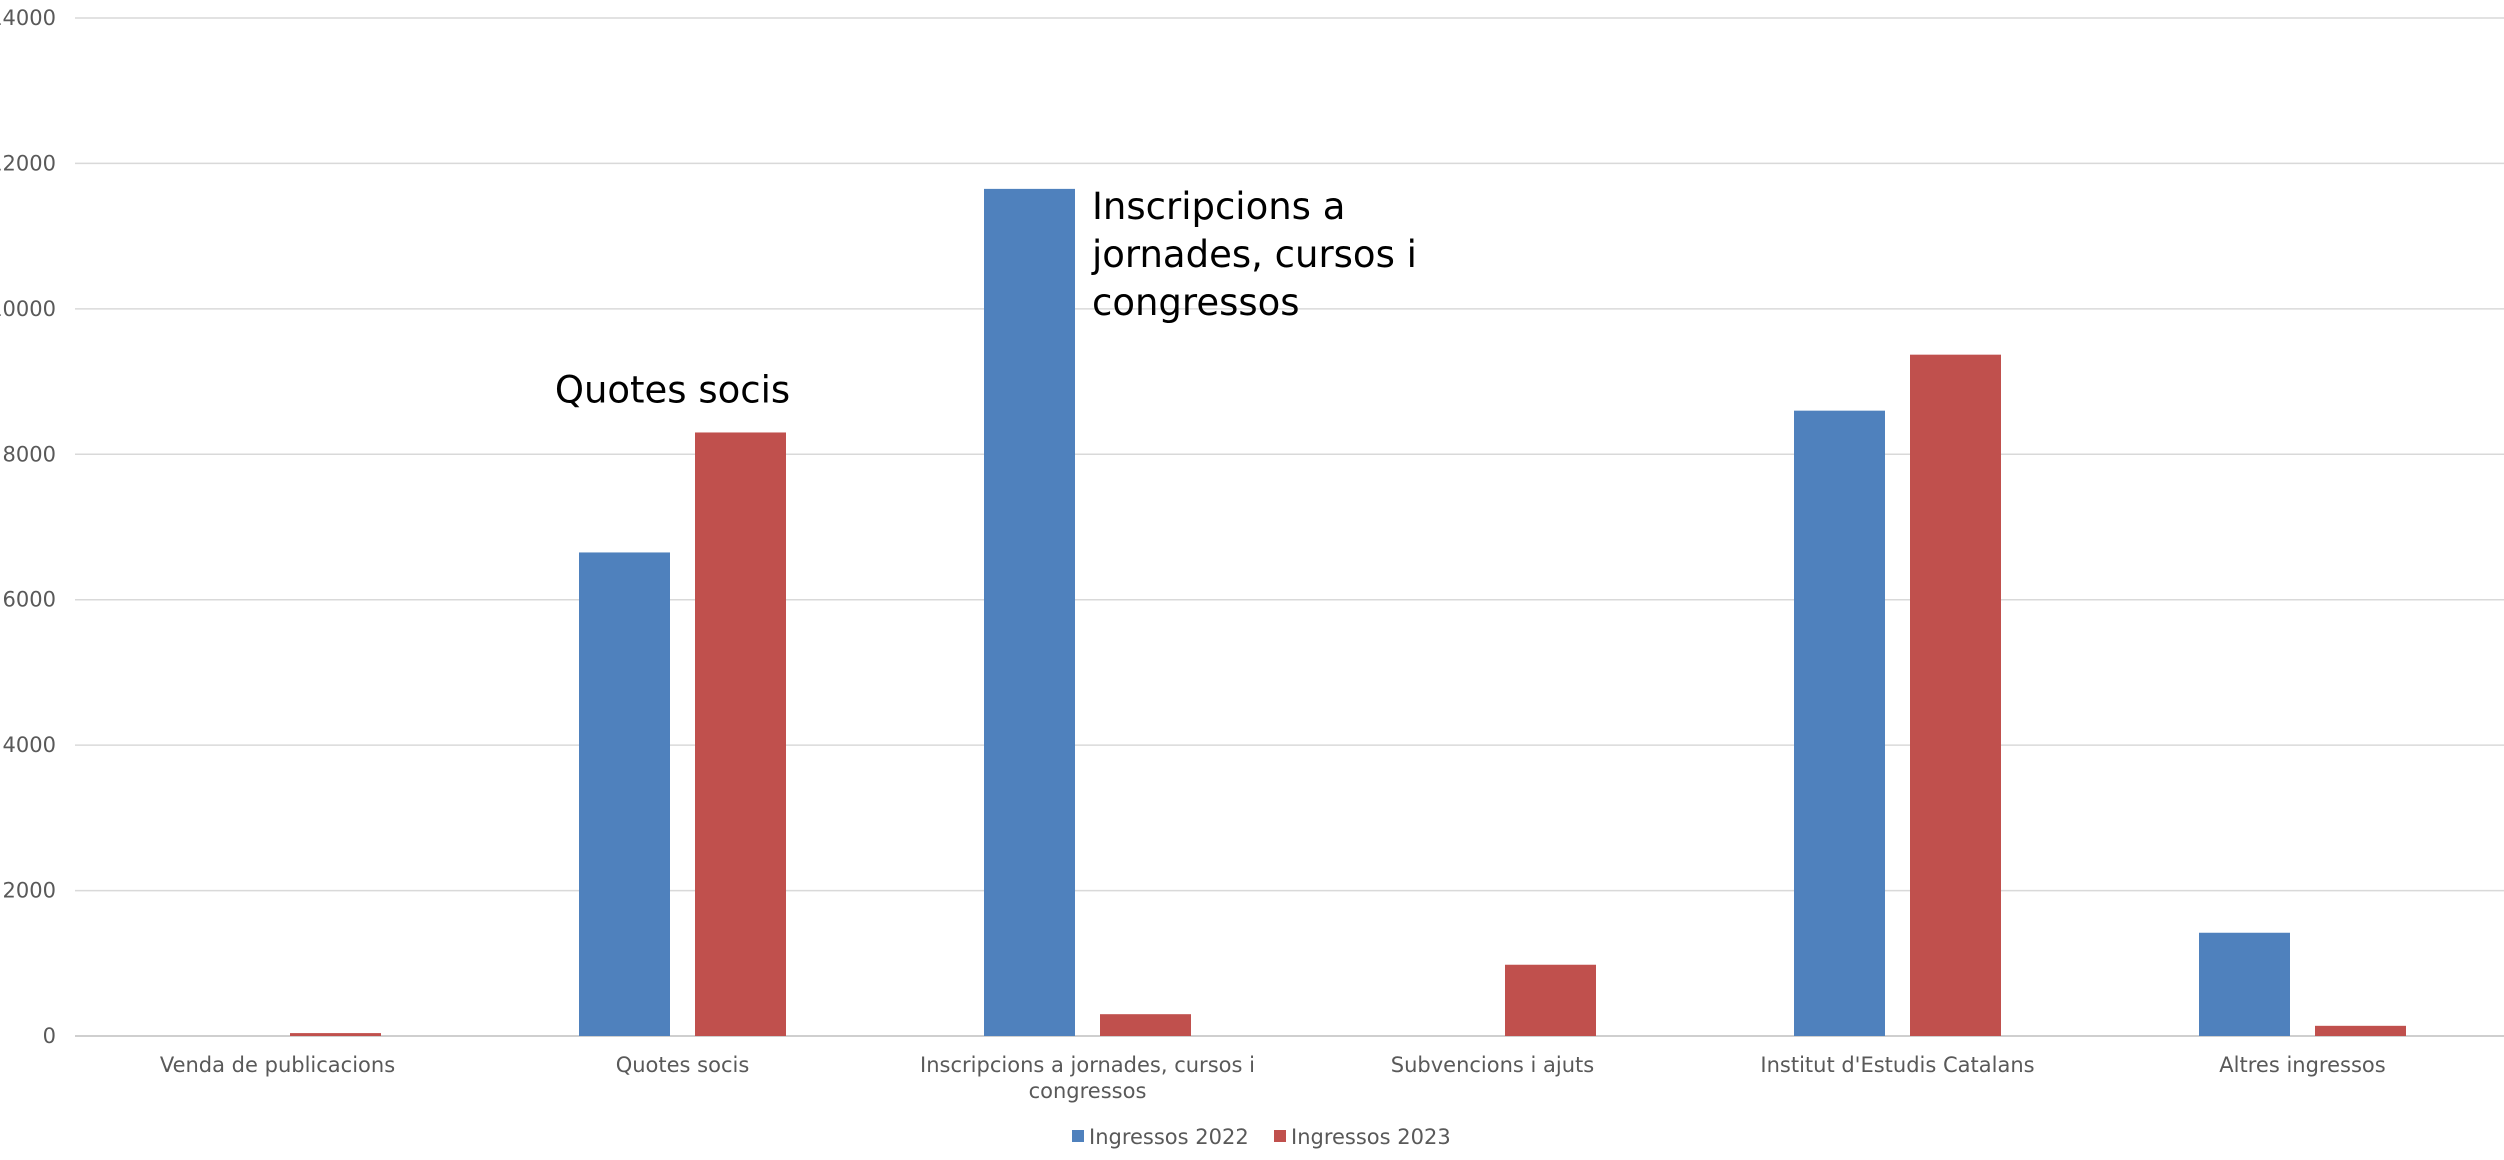 The height and width of the screenshot is (1160, 2504). Describe the element at coordinates (29, 454) in the screenshot. I see `y-tick-label: 8000` at that location.